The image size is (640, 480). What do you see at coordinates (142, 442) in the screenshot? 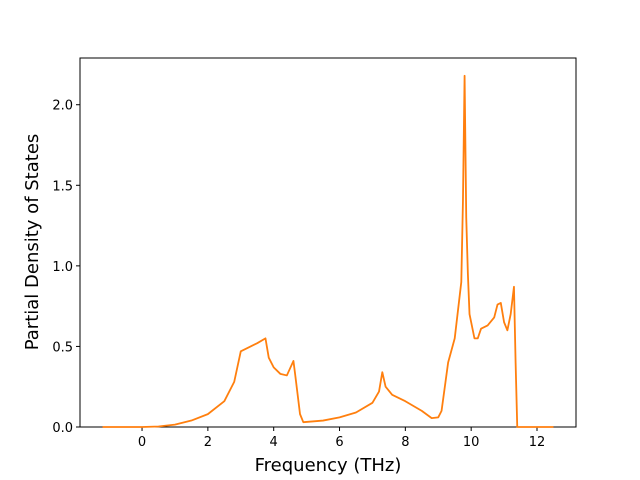
I see `x-tick-label: 0` at bounding box center [142, 442].